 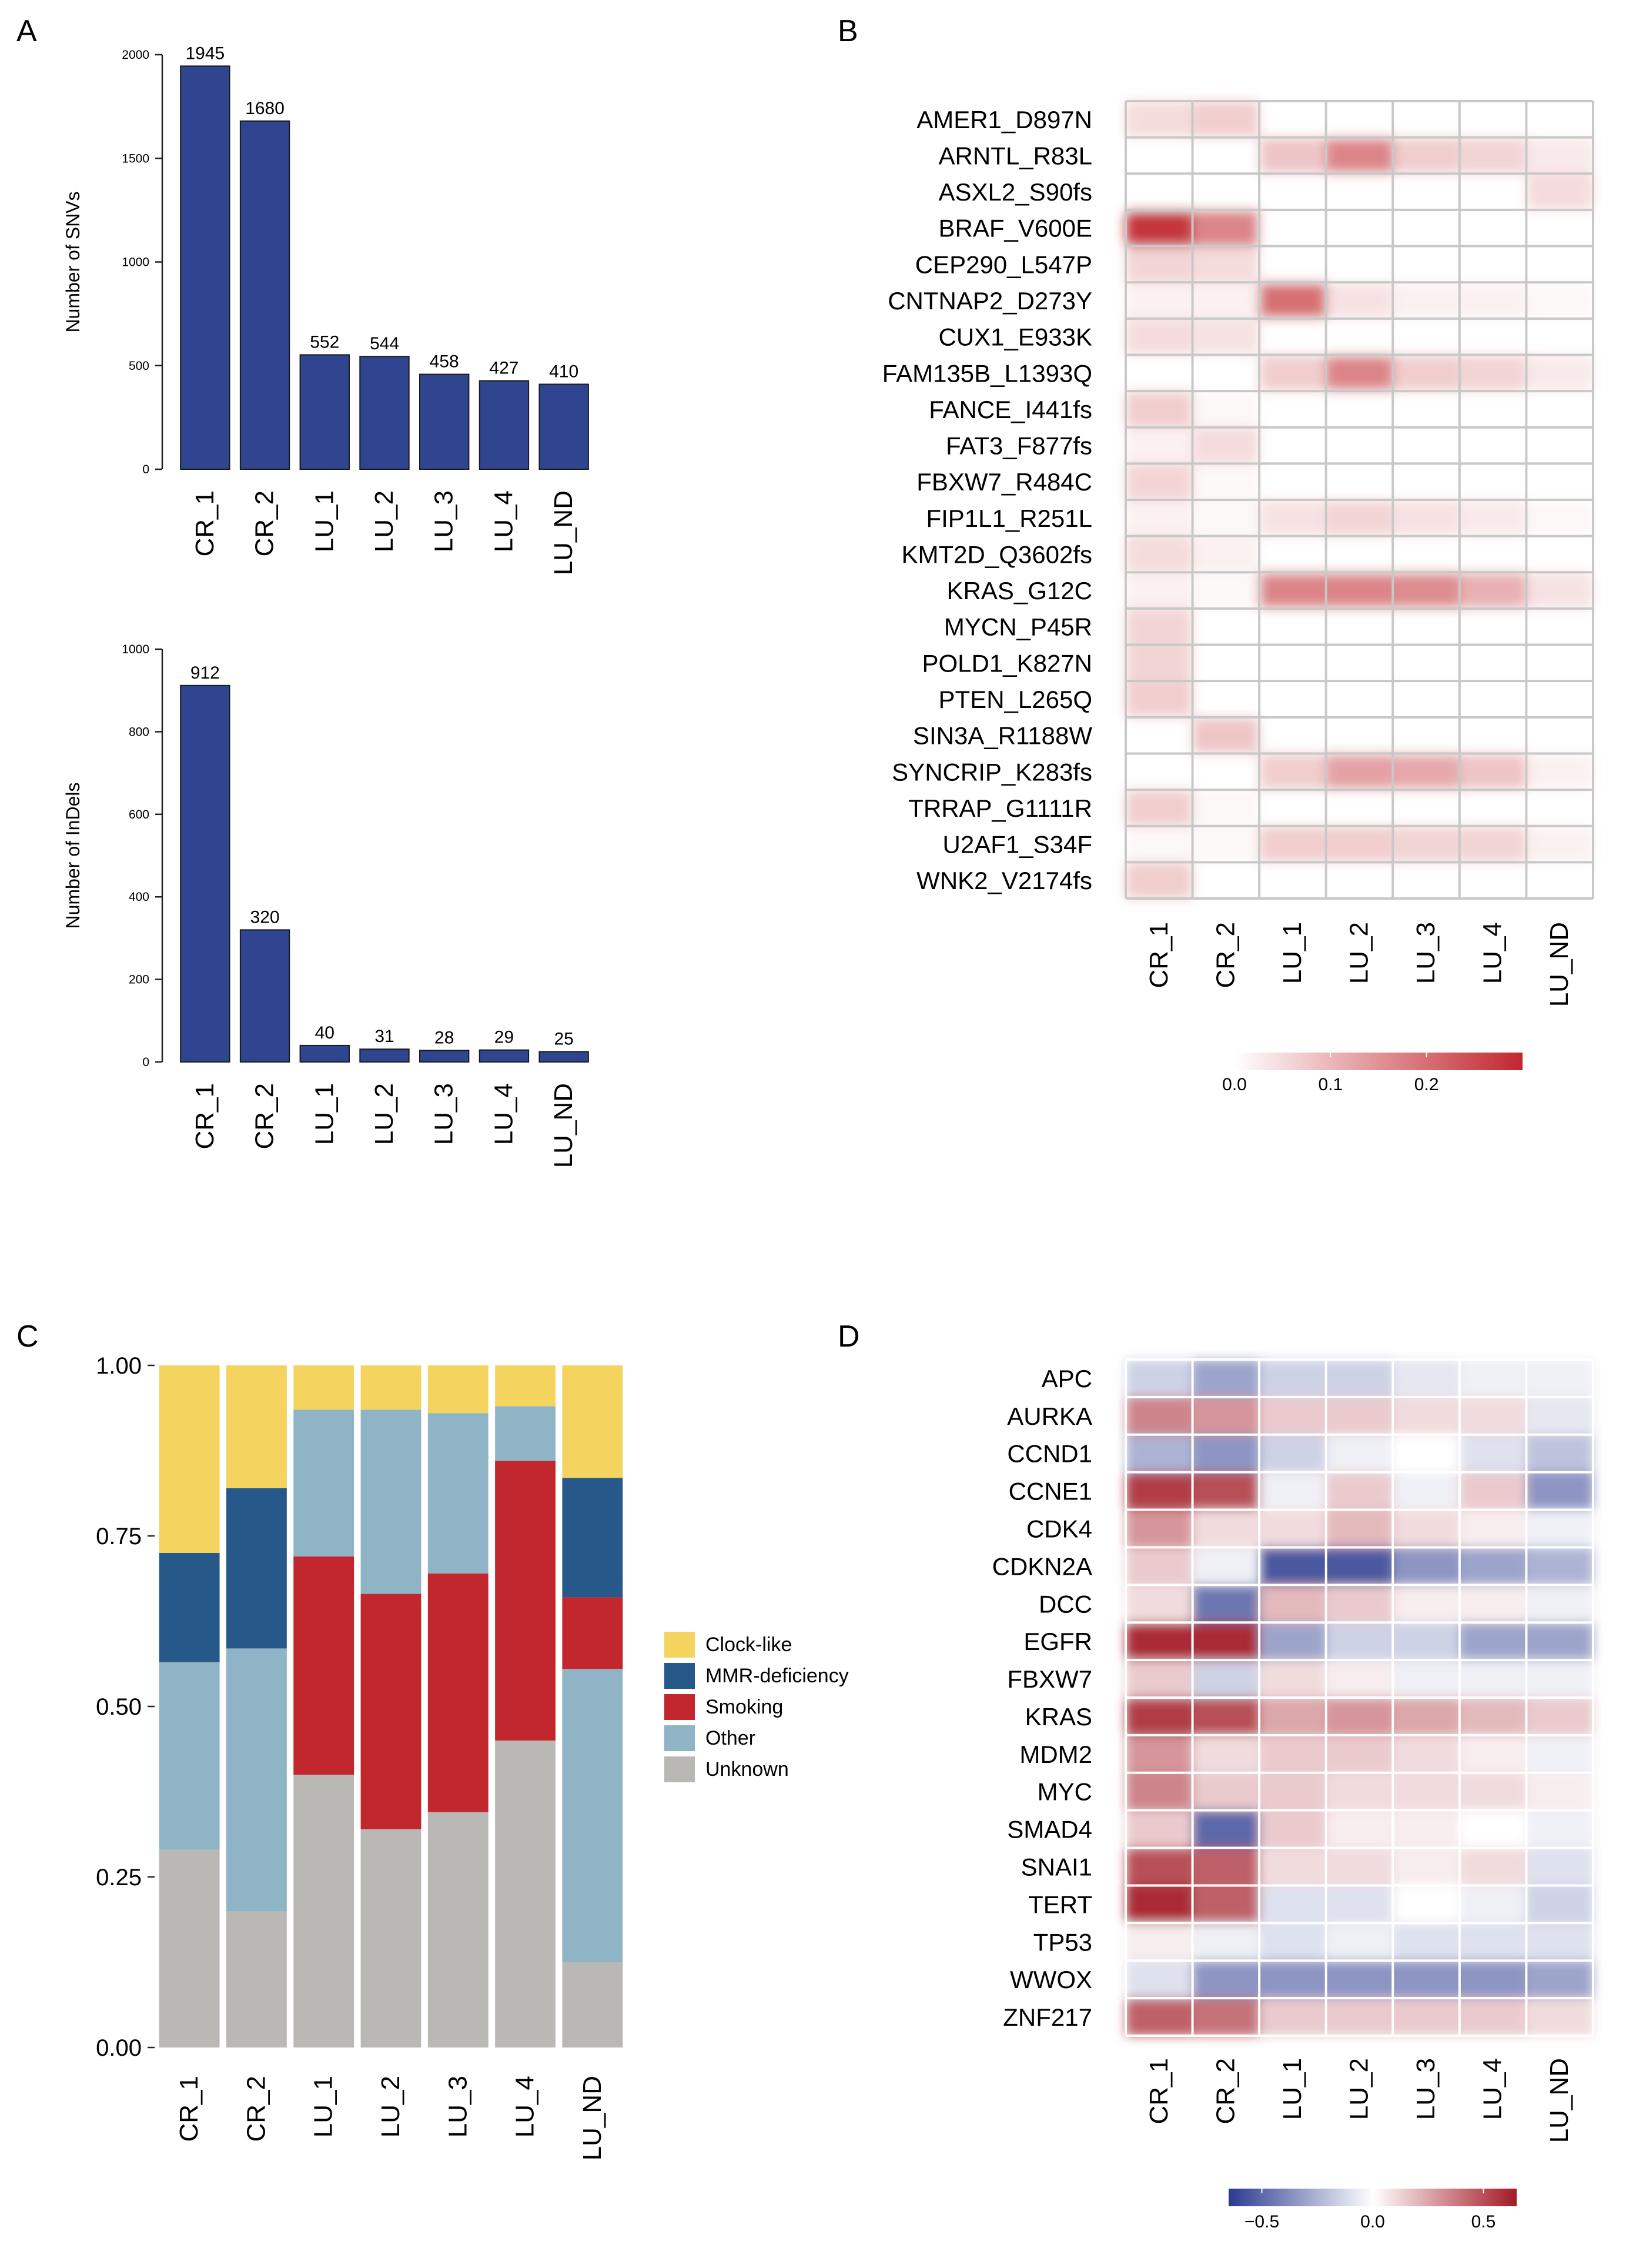 What do you see at coordinates (1049, 1679) in the screenshot?
I see `row-label: FBXW7` at bounding box center [1049, 1679].